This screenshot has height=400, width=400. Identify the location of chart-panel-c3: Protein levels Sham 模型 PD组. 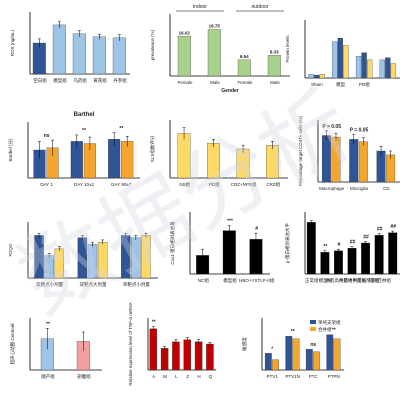
(342, 54).